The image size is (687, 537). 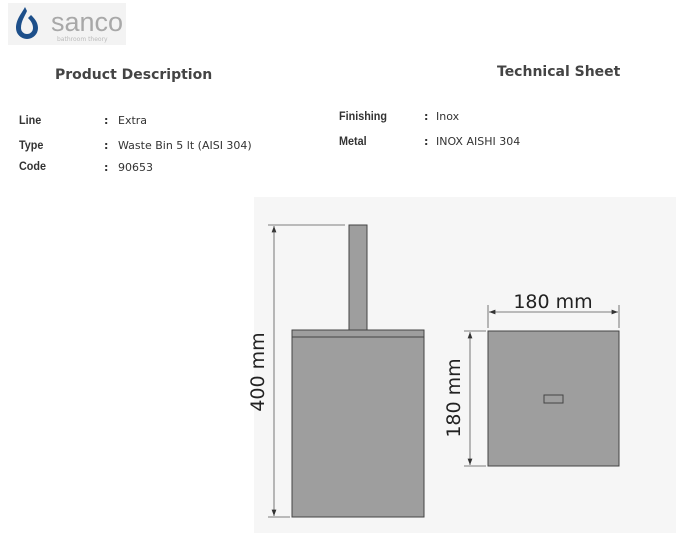 What do you see at coordinates (31, 145) in the screenshot?
I see `type-label: Type` at bounding box center [31, 145].